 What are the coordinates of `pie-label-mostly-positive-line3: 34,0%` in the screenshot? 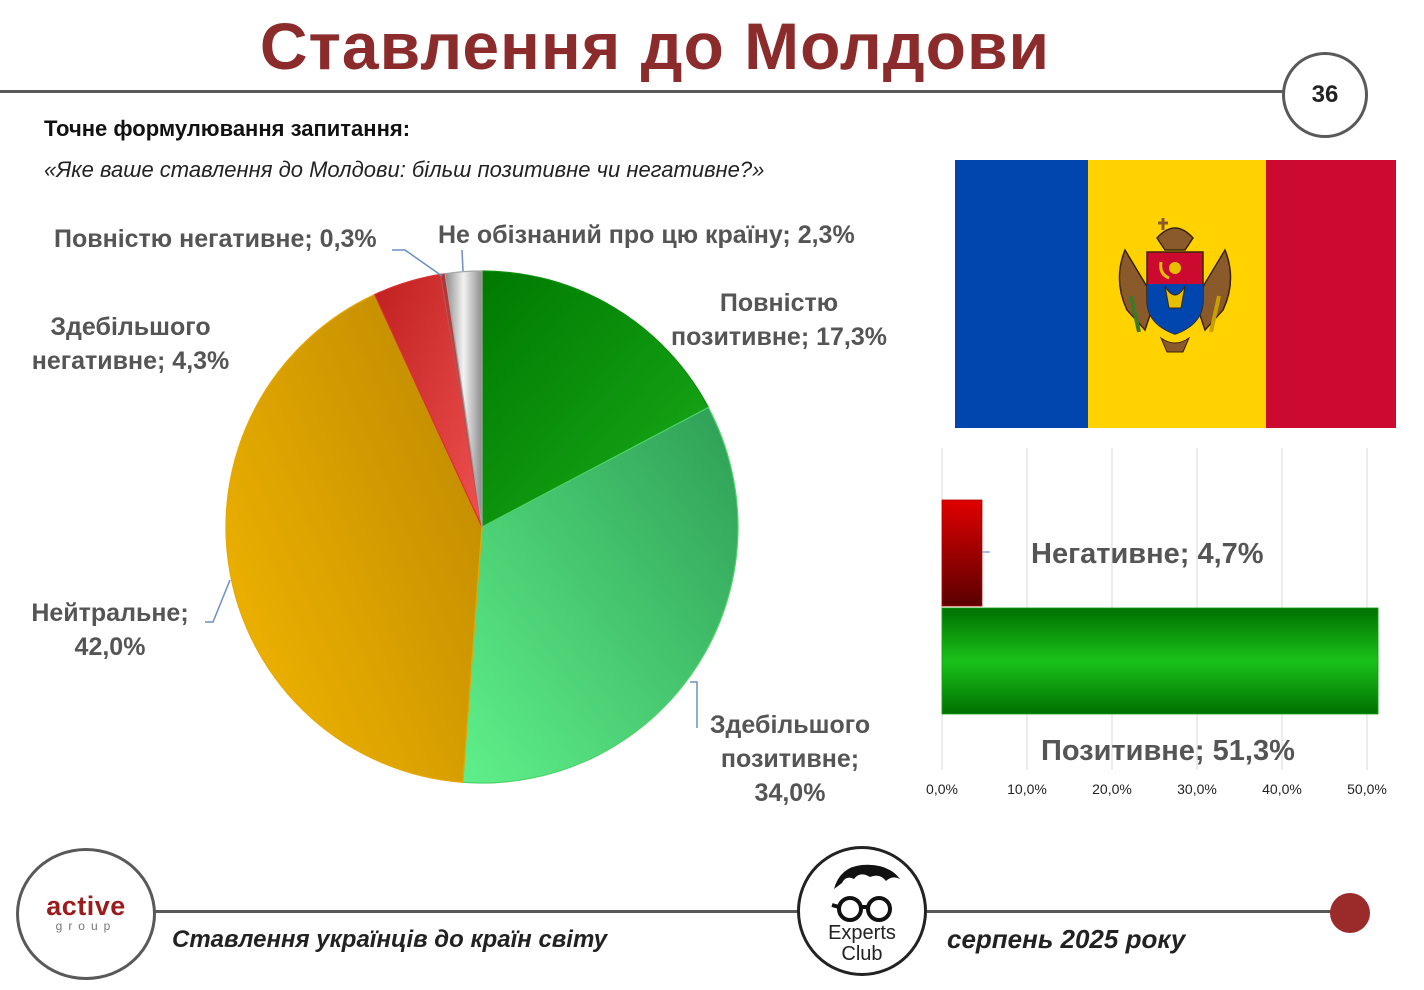 It's located at (790, 793).